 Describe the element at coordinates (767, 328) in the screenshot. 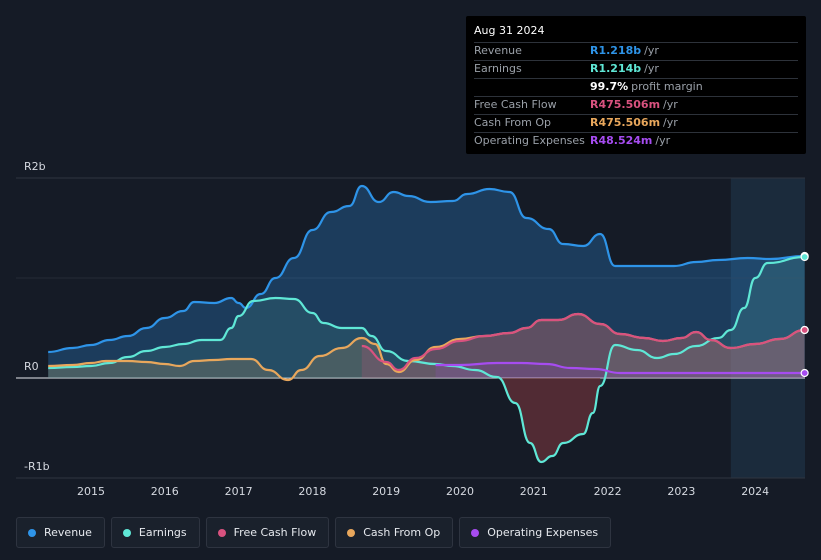

I see `highlight-band` at that location.